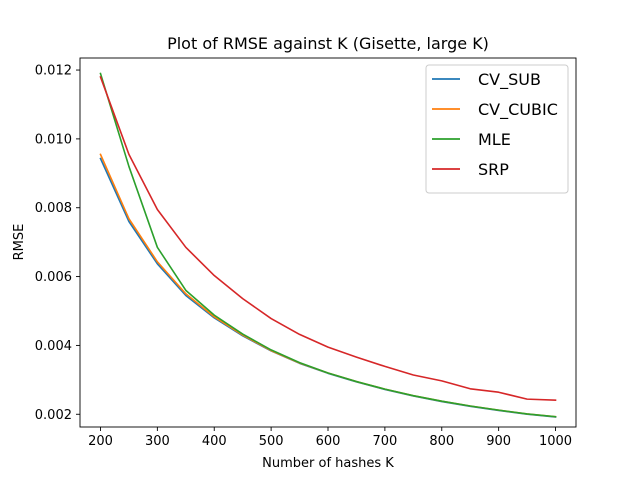 This screenshot has width=640, height=480. What do you see at coordinates (100, 441) in the screenshot?
I see `x-tick-label: 200` at bounding box center [100, 441].